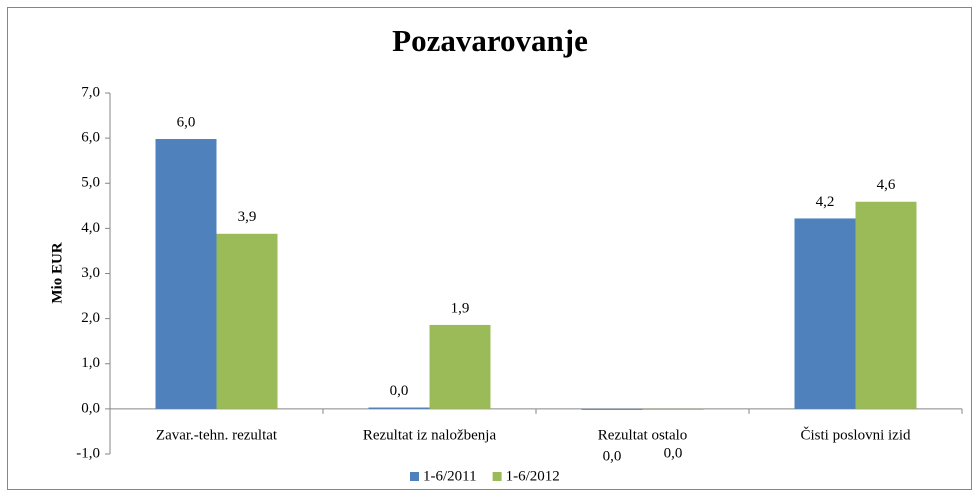 The image size is (980, 497). Describe the element at coordinates (90, 228) in the screenshot. I see `y-tick-label: 4,0` at that location.